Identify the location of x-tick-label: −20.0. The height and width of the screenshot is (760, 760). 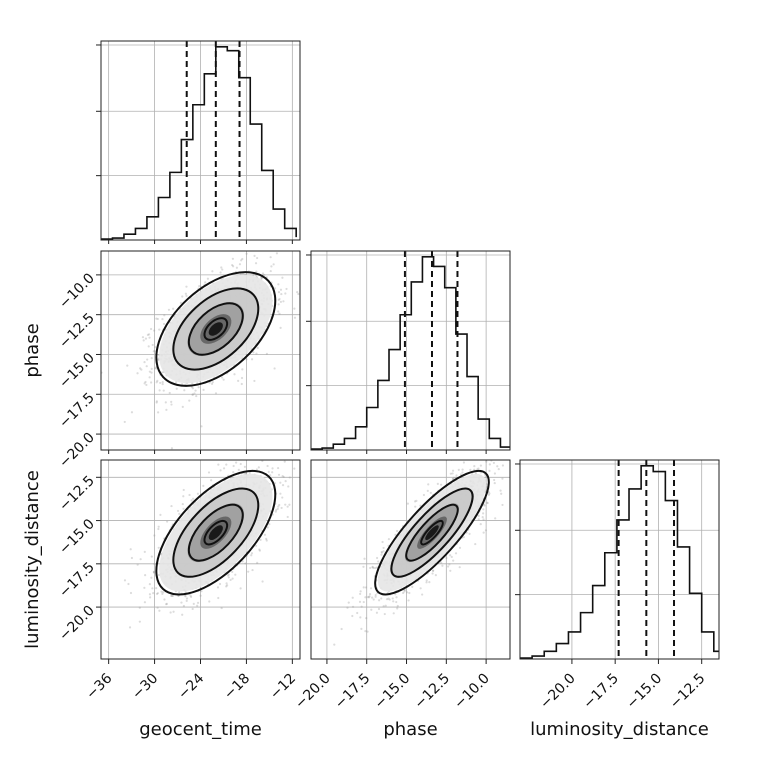
(313, 692).